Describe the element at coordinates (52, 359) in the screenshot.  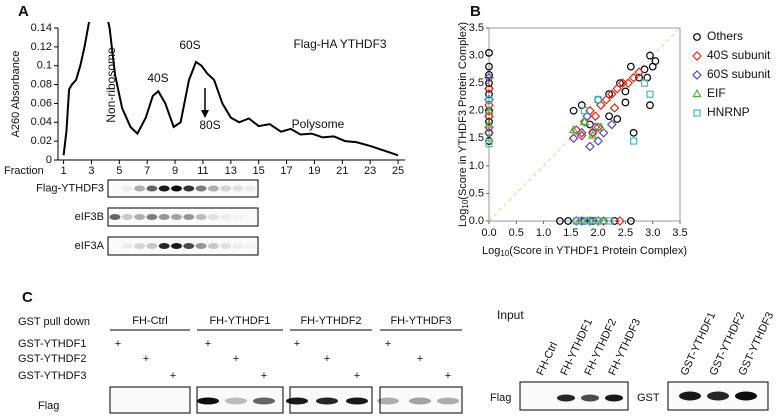
I see `row-label: GST-YTHDF2` at that location.